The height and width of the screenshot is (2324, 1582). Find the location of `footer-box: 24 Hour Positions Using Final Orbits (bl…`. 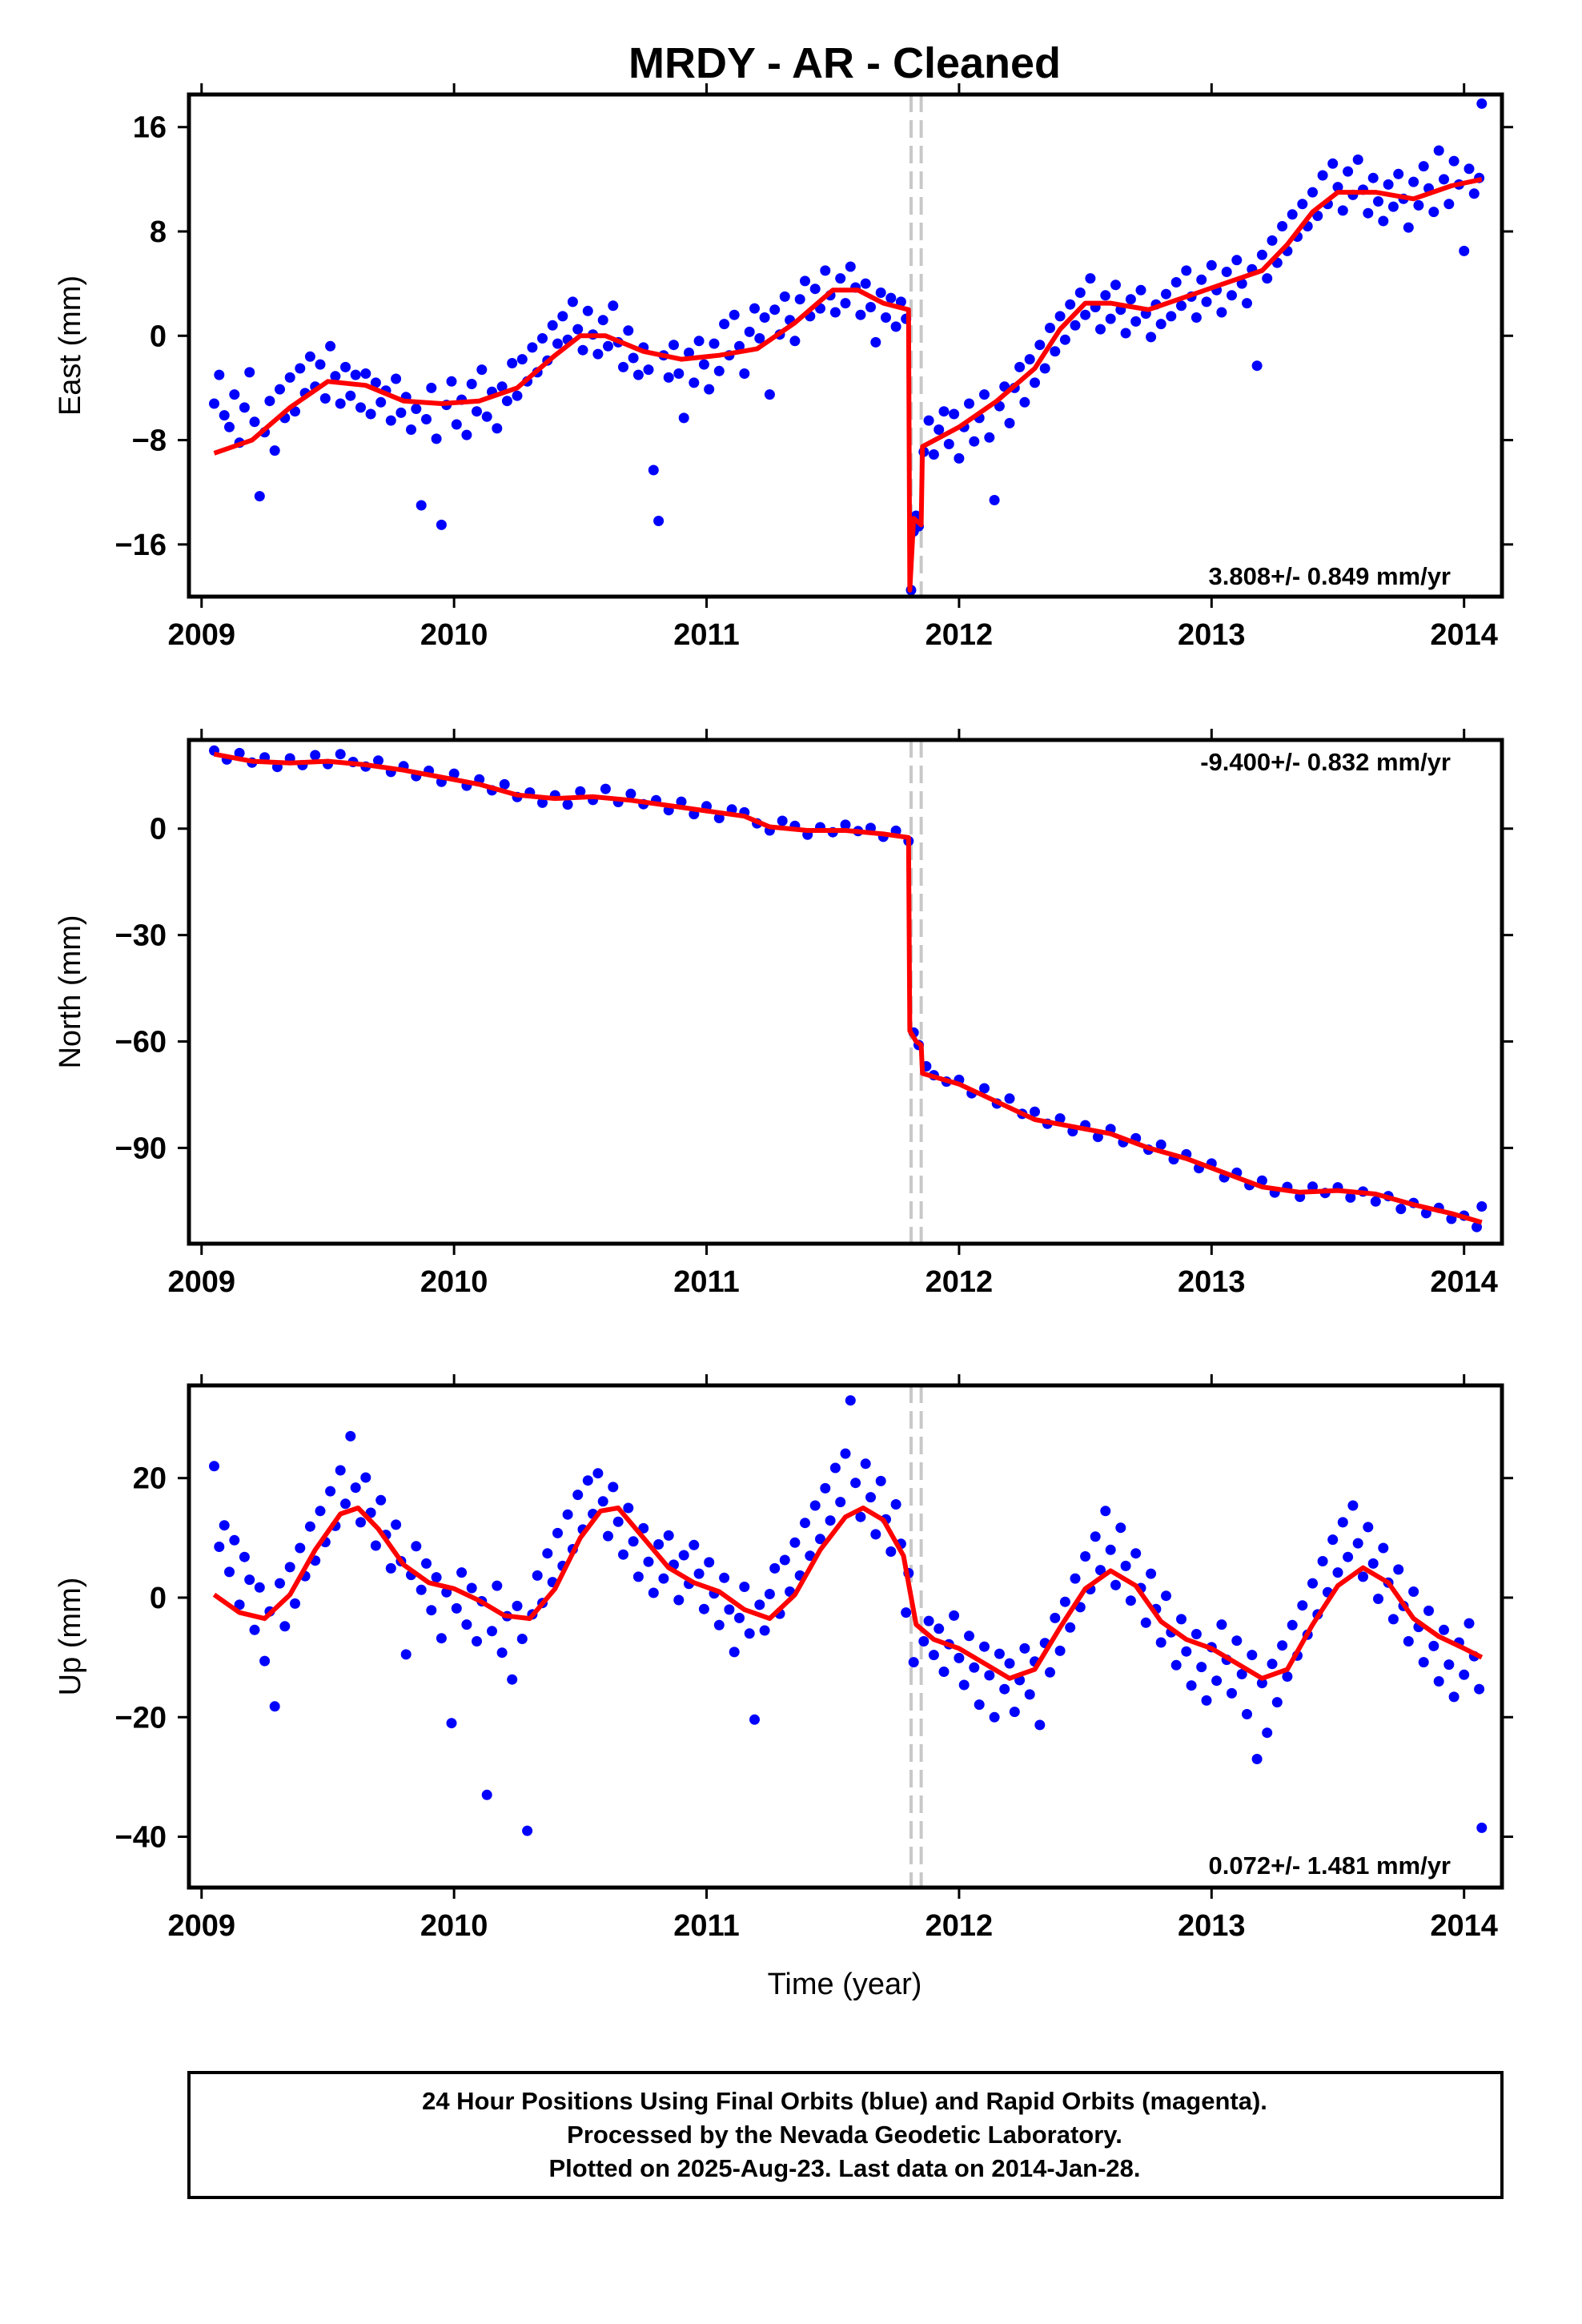

footer-box: 24 Hour Positions Using Final Orbits (bl… is located at coordinates (846, 2135).